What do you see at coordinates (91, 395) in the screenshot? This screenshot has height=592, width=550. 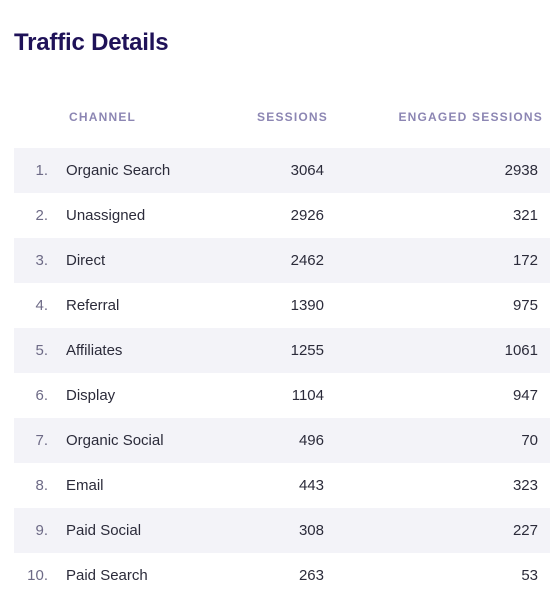 I see `row-channel: Display` at bounding box center [91, 395].